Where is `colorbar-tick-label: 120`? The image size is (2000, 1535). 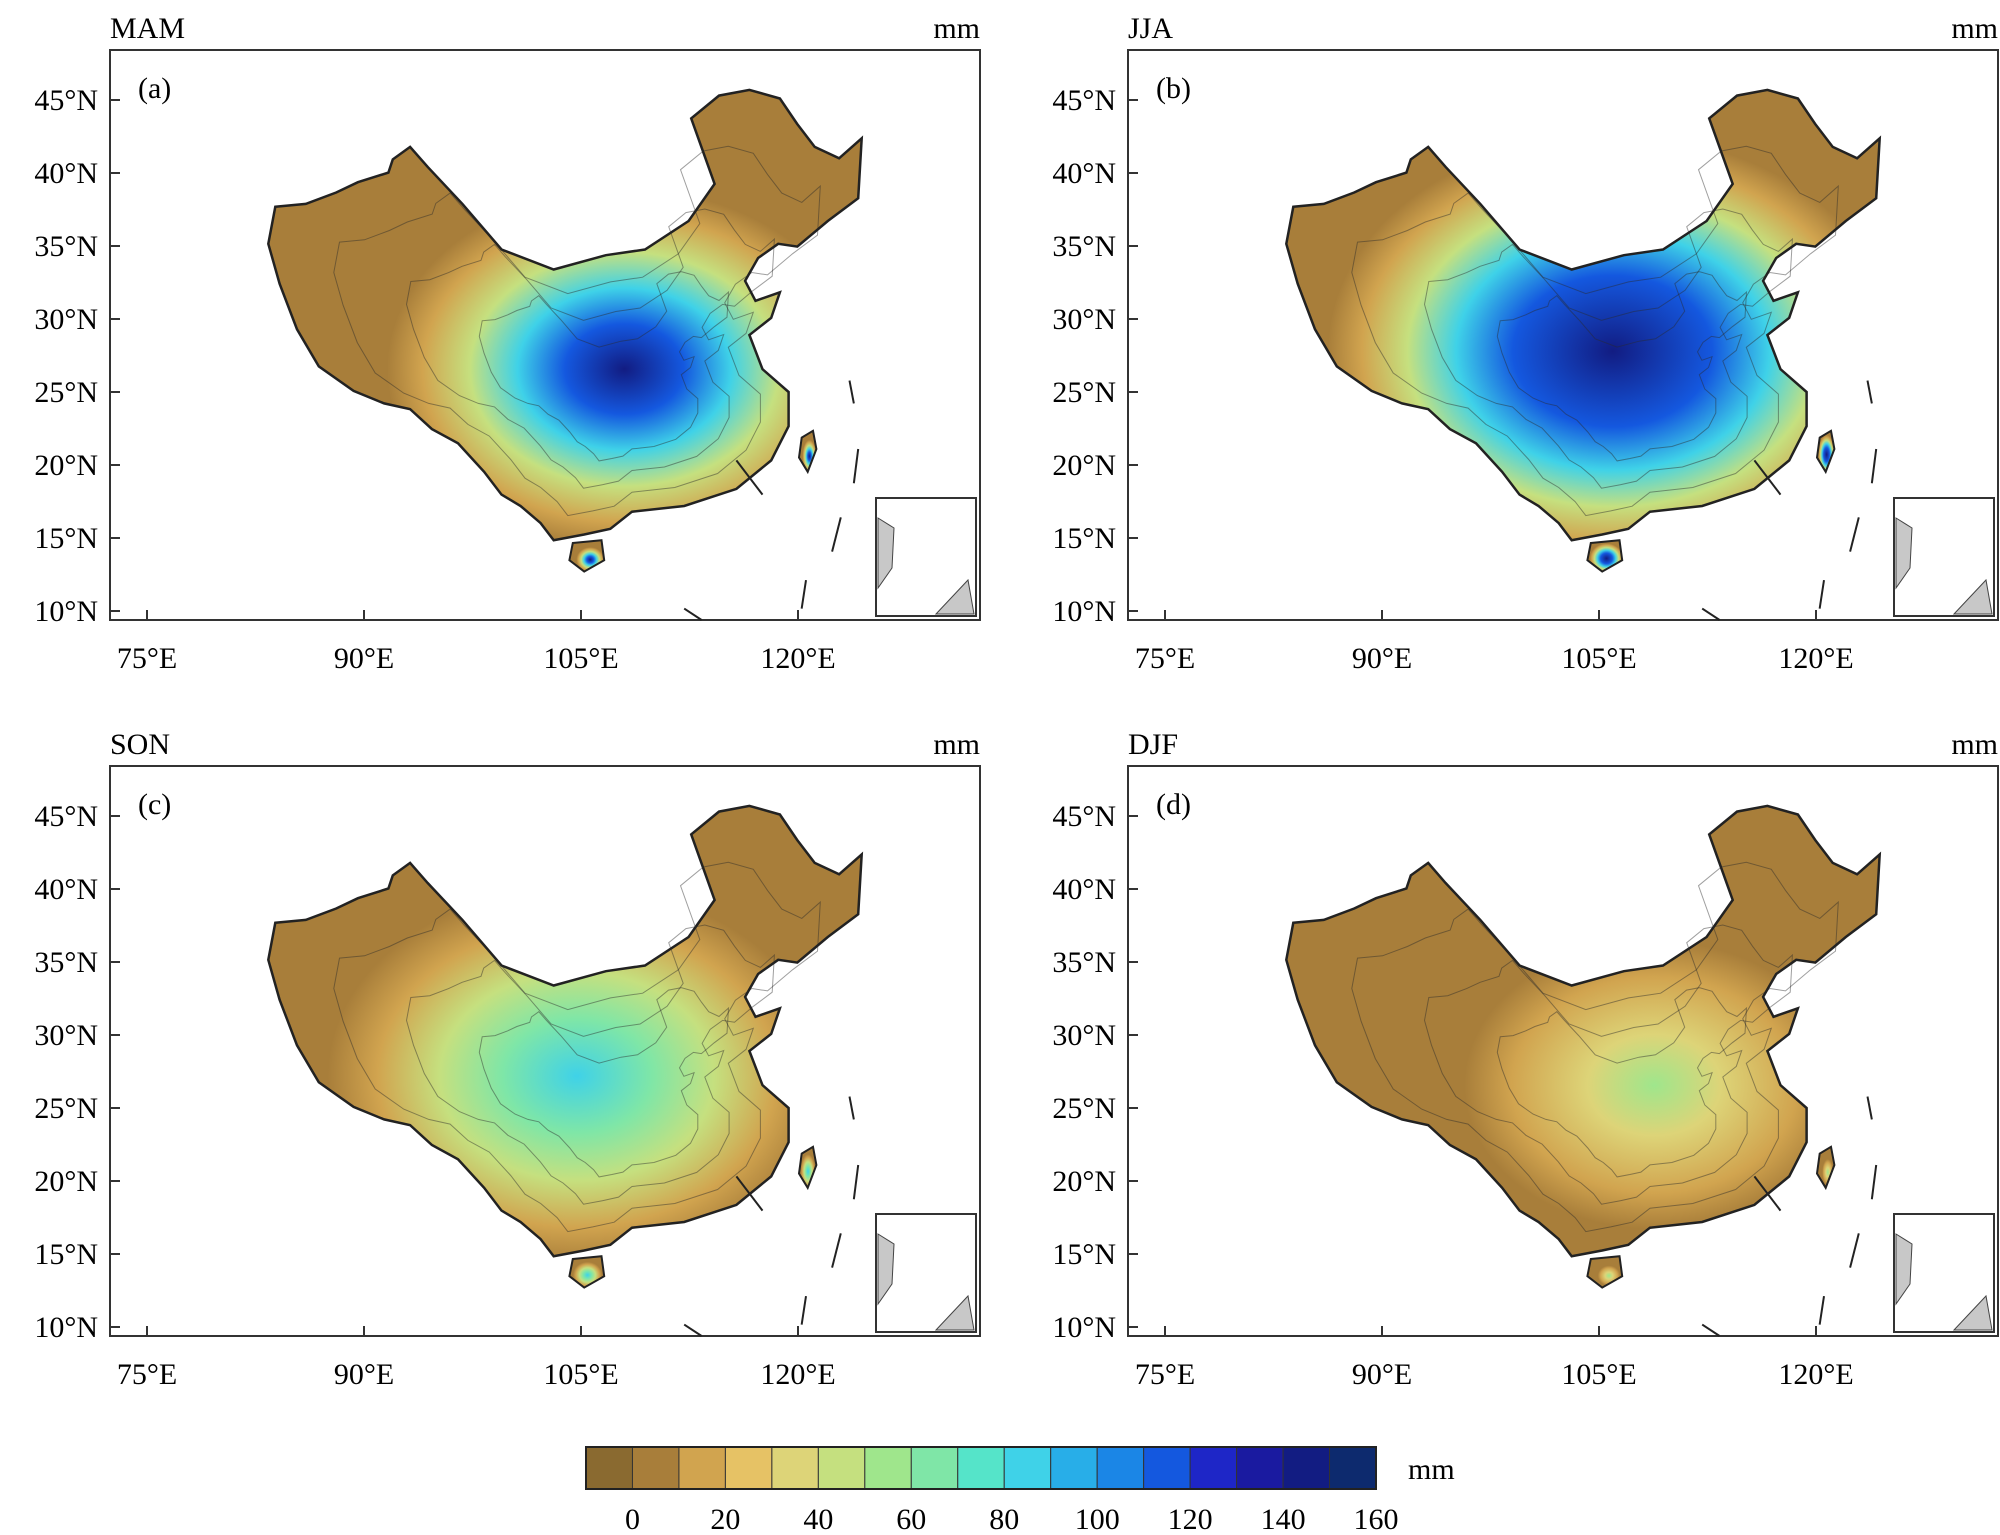 colorbar-tick-label: 120 is located at coordinates (1190, 1519).